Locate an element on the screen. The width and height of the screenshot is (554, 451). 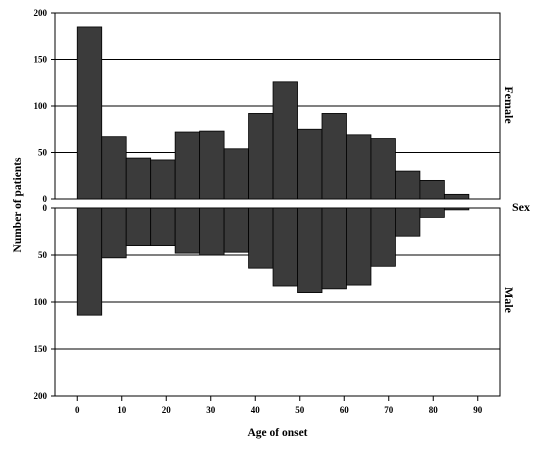
x-tick-label-50: 50 is located at coordinates (300, 410).